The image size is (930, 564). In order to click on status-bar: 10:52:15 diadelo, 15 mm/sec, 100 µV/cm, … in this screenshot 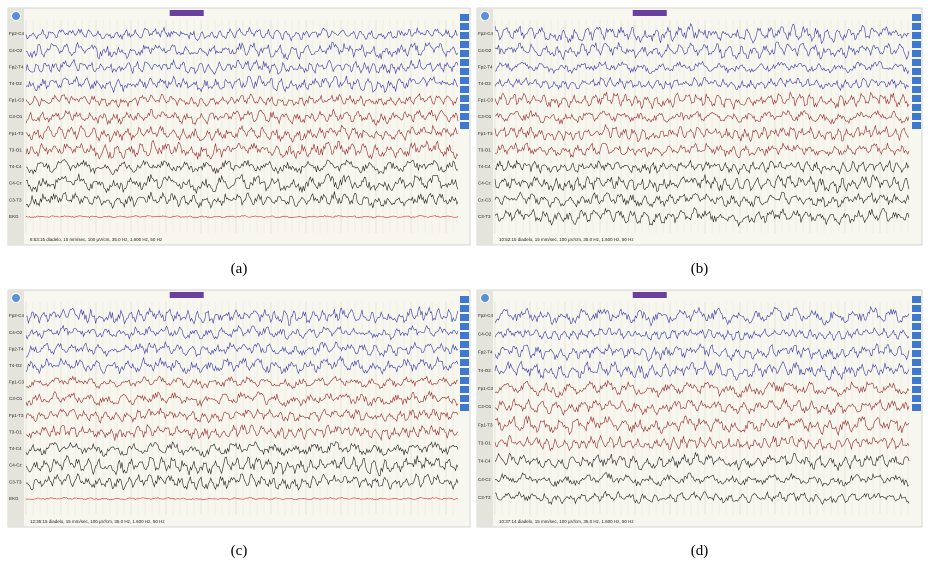, I will do `click(566, 239)`.